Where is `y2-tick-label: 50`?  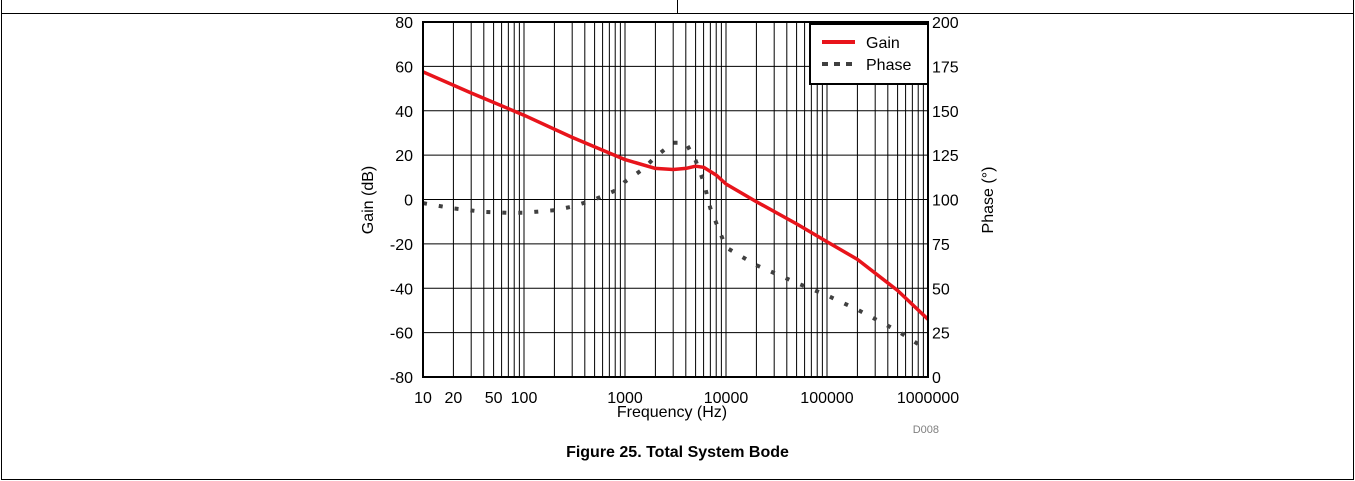 y2-tick-label: 50 is located at coordinates (941, 289).